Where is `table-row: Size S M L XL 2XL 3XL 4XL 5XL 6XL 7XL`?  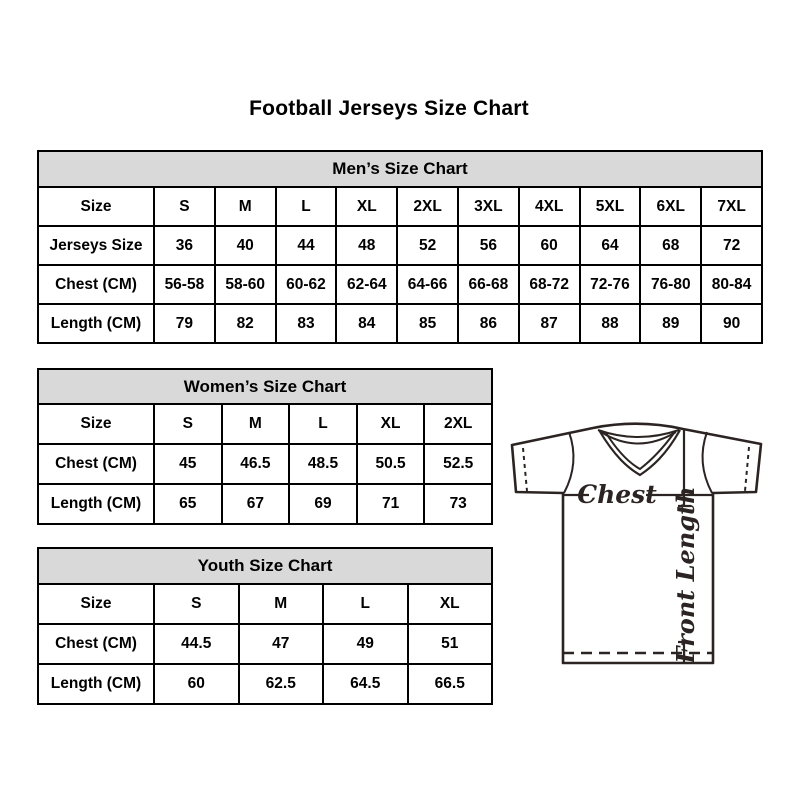 table-row: Size S M L XL 2XL 3XL 4XL 5XL 6XL 7XL is located at coordinates (400, 206).